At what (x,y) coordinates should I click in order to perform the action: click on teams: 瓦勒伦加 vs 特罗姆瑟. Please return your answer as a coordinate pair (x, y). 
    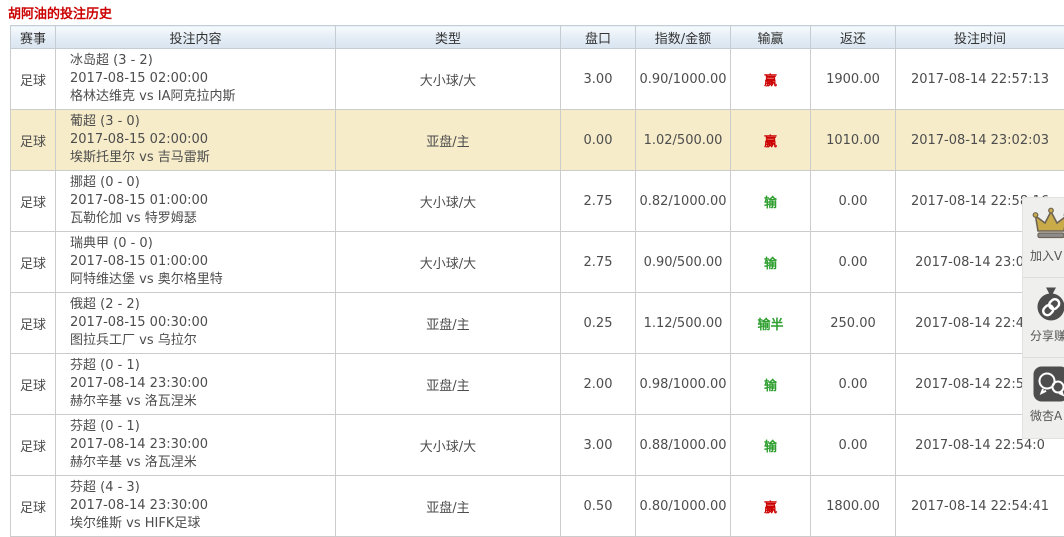
    Looking at the image, I should click on (200, 219).